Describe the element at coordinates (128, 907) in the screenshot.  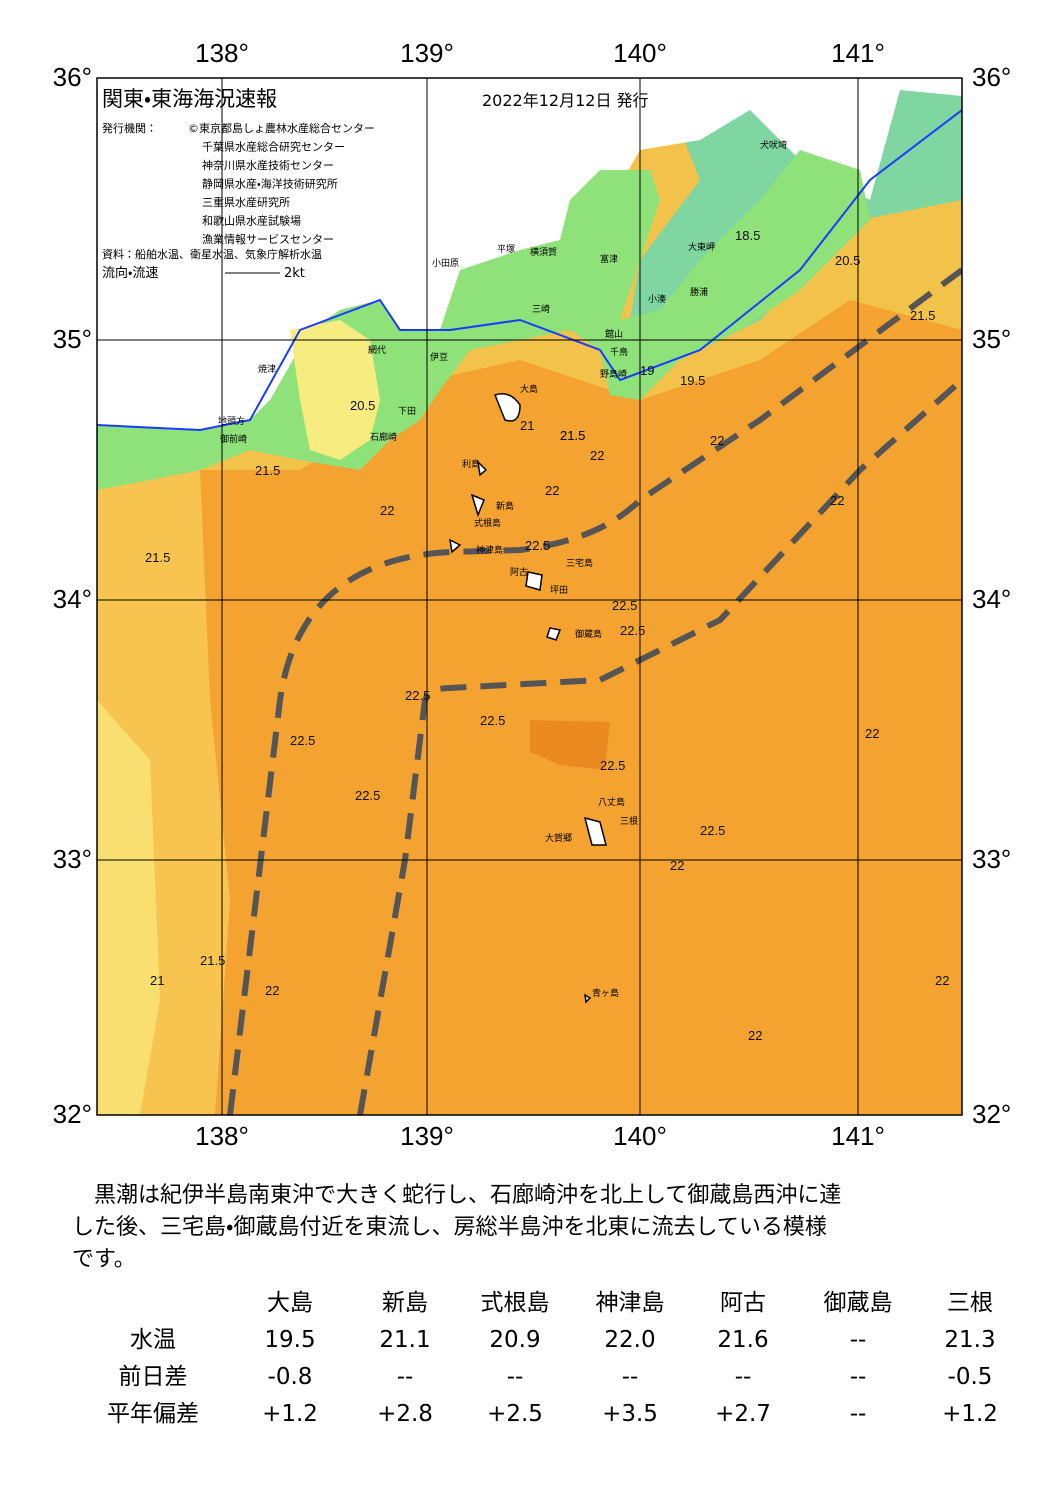
I see `cool-water` at that location.